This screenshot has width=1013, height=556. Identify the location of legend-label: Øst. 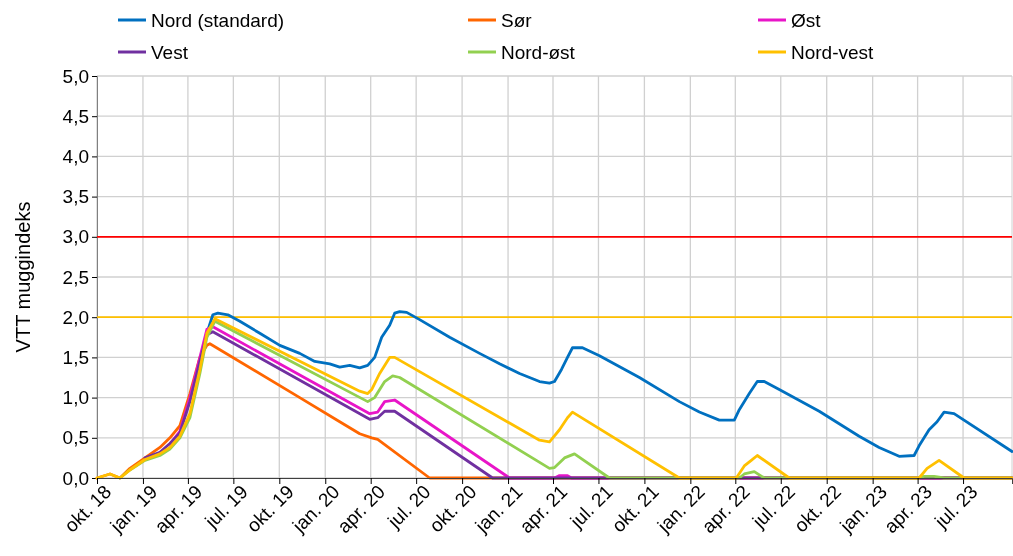
(806, 20).